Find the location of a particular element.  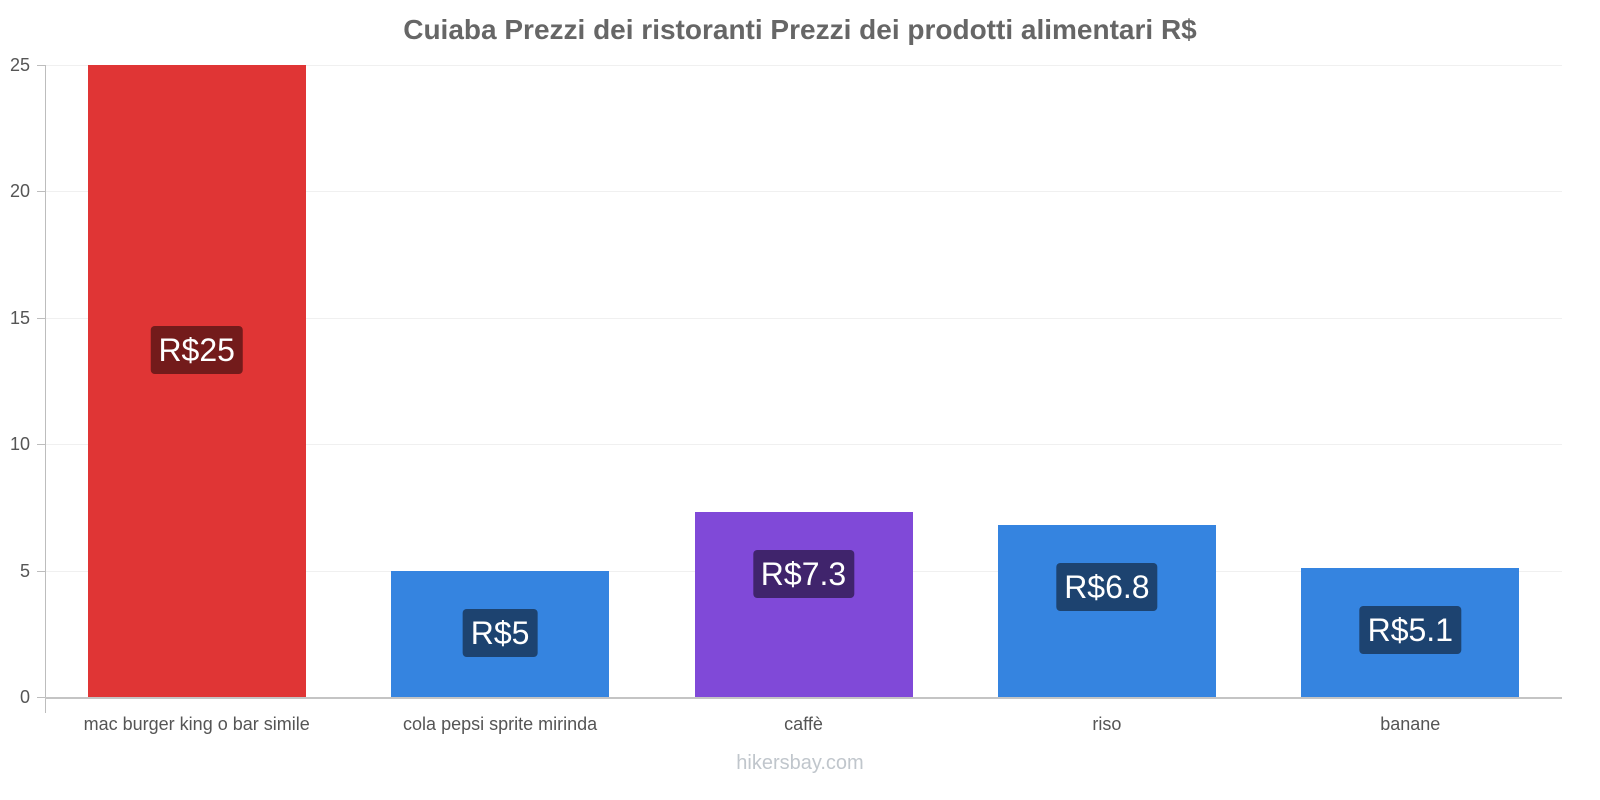

x-axis is located at coordinates (803, 698).